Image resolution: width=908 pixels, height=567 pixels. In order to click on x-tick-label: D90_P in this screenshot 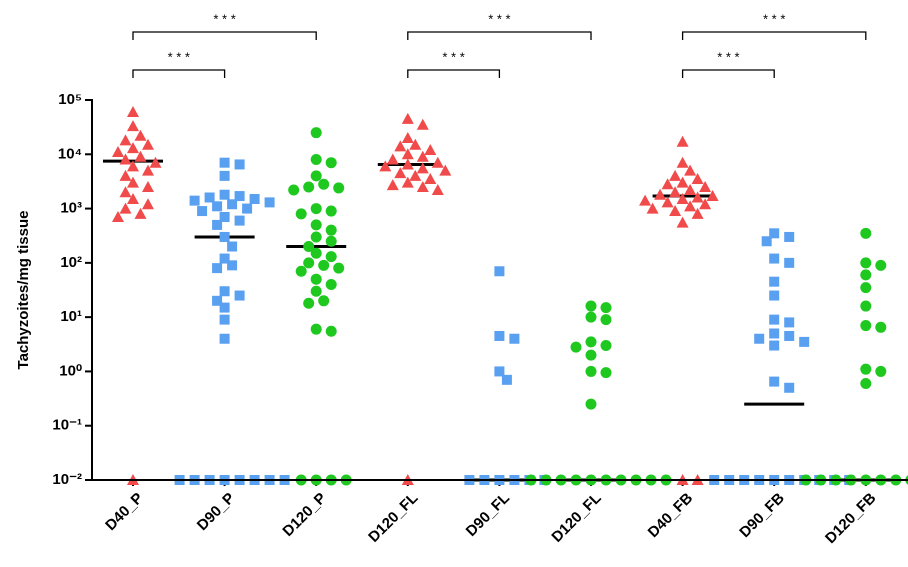, I will do `click(216, 512)`.